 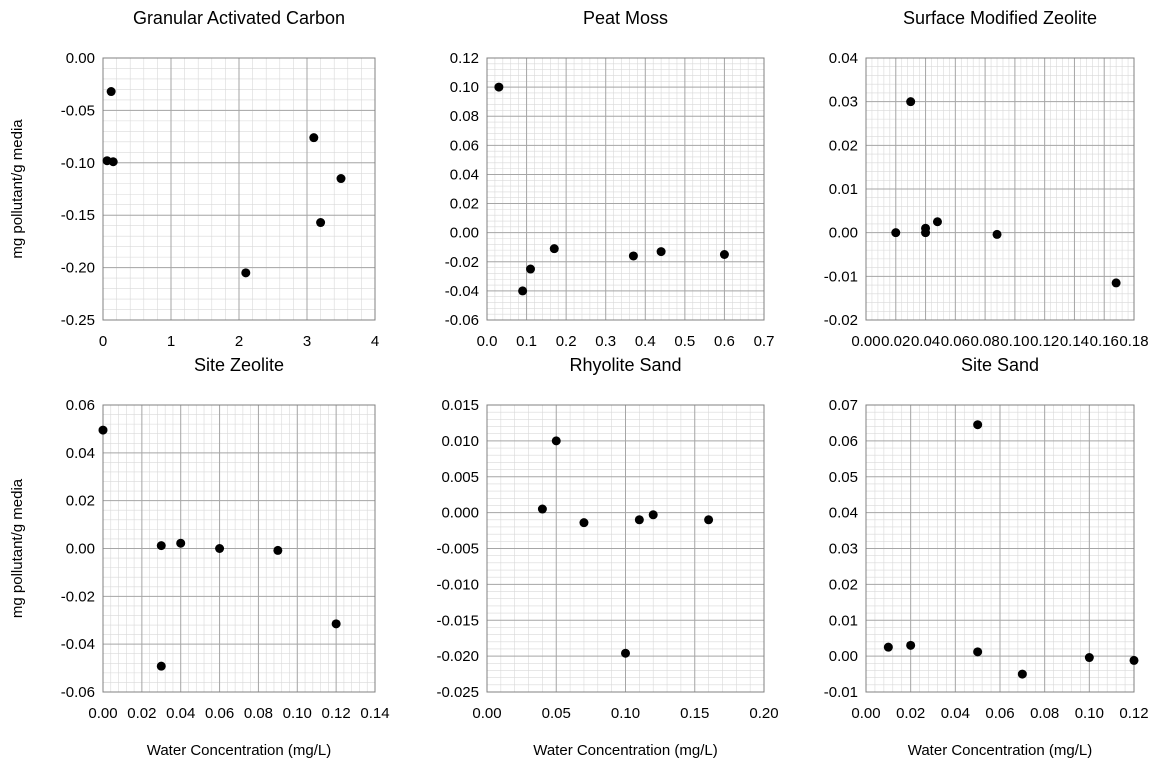 What do you see at coordinates (460, 477) in the screenshot?
I see `y-tick-label: 0.005` at bounding box center [460, 477].